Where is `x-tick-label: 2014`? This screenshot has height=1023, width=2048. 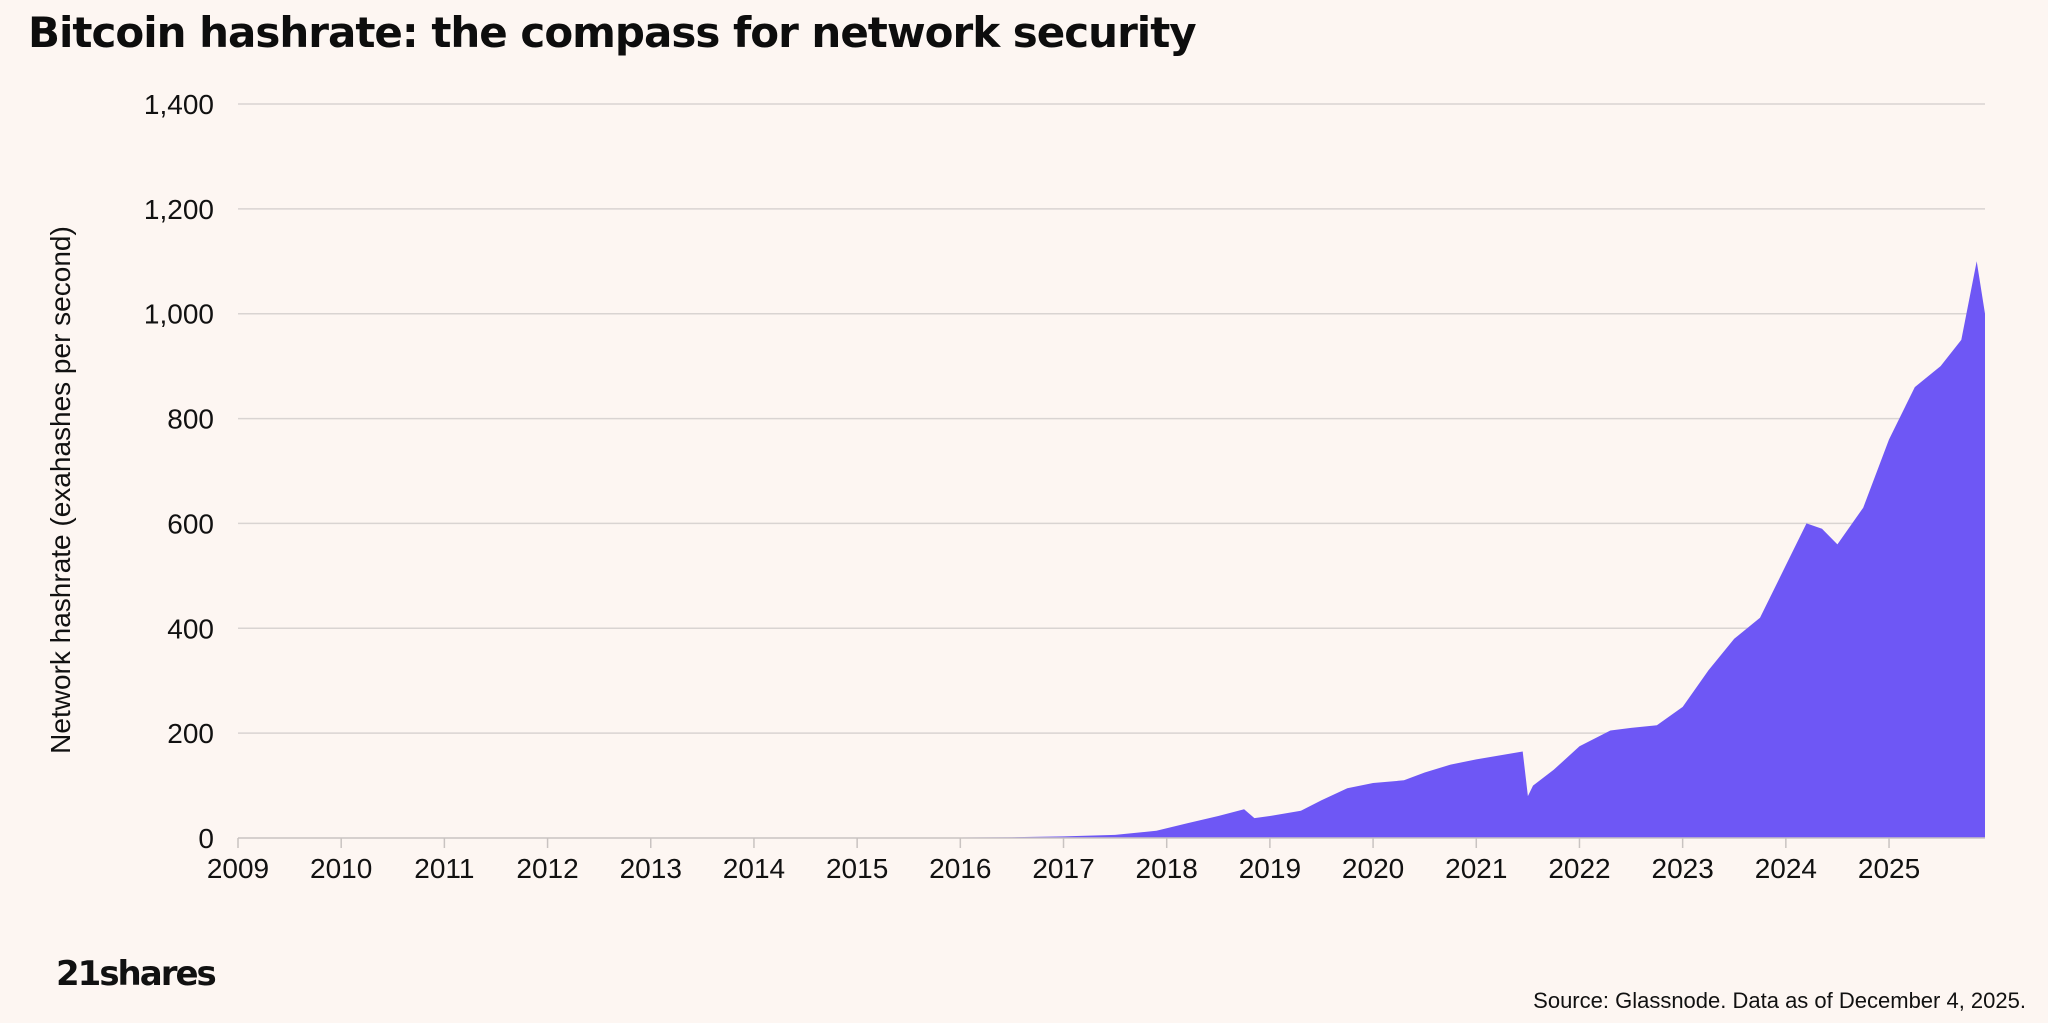 x-tick-label: 2014 is located at coordinates (754, 868).